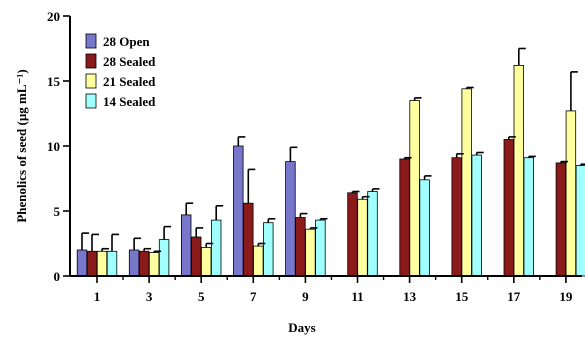 The height and width of the screenshot is (341, 585). What do you see at coordinates (357, 296) in the screenshot?
I see `x-tick-label: 11` at bounding box center [357, 296].